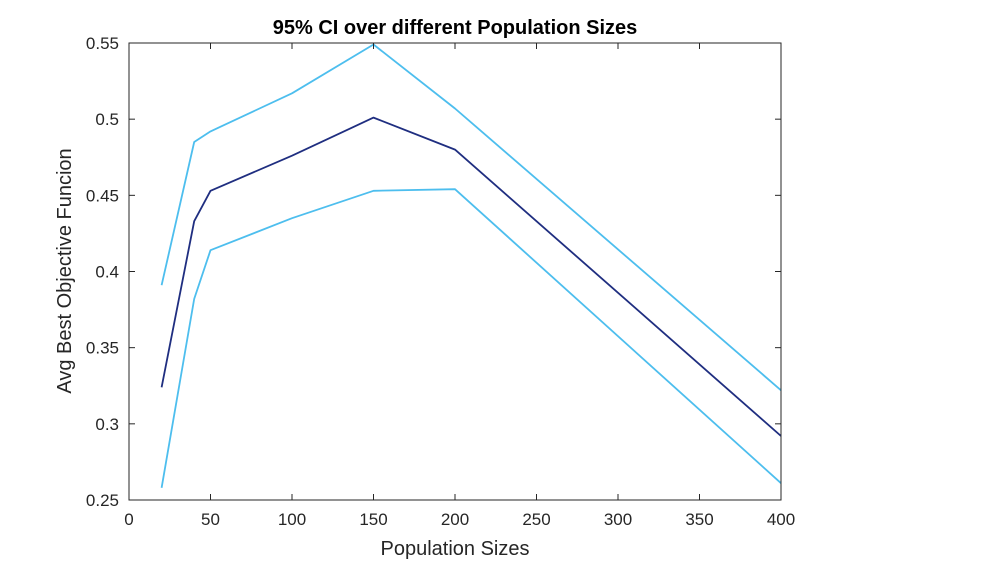 This screenshot has height=568, width=996. Describe the element at coordinates (292, 519) in the screenshot. I see `x-tick-label: 100` at that location.